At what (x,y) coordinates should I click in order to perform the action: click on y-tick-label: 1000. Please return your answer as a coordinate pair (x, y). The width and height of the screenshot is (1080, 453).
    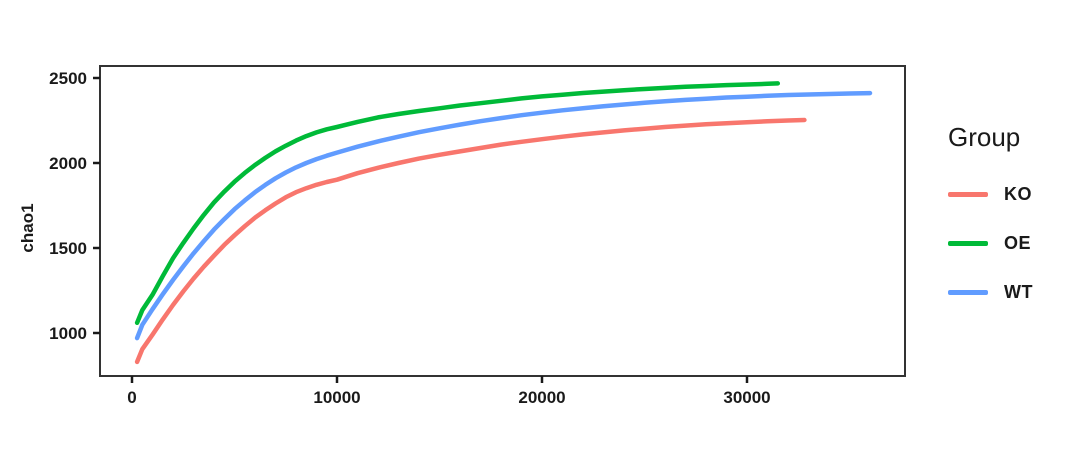
    Looking at the image, I should click on (68, 333).